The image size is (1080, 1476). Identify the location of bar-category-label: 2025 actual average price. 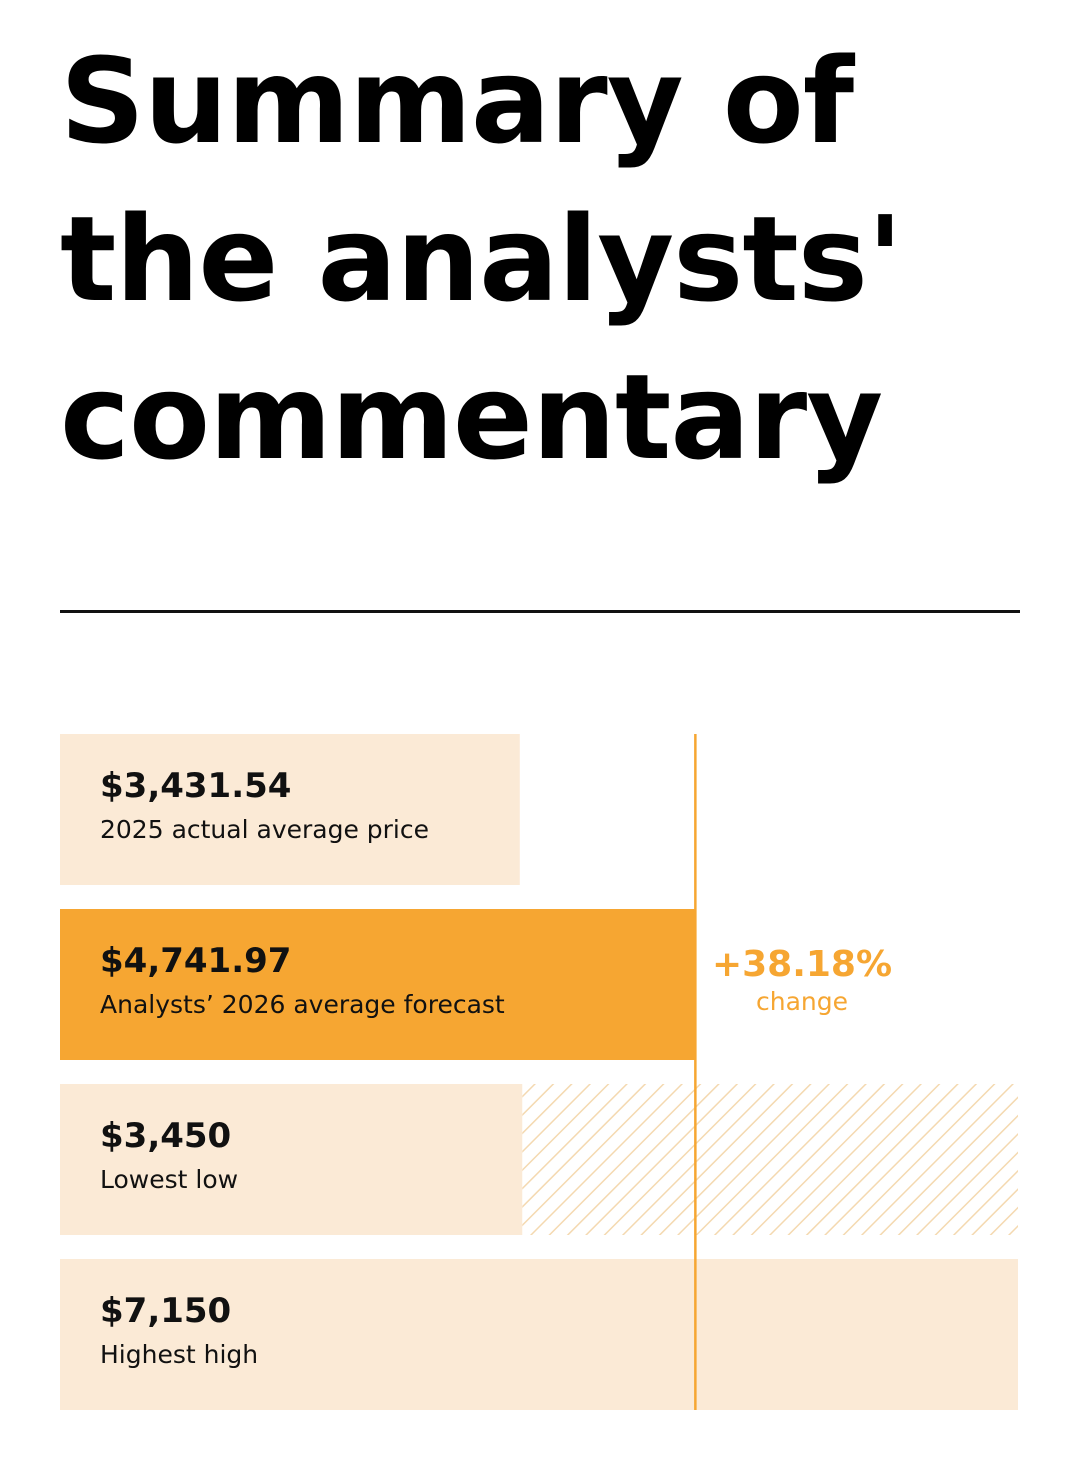
(264, 829).